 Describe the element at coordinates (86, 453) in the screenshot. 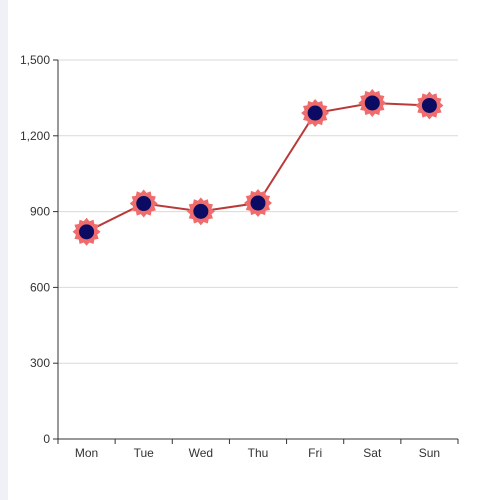

I see `x-tick-label: Mon` at that location.